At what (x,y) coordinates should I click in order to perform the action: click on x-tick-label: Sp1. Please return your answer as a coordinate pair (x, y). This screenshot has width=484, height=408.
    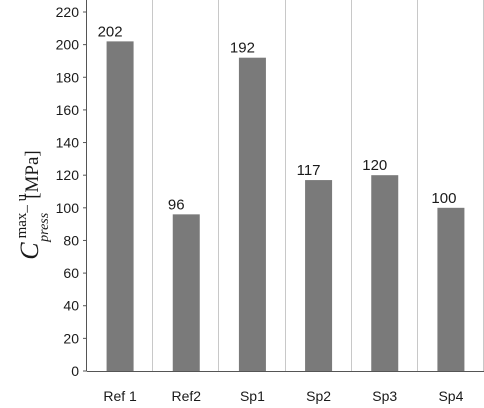
    Looking at the image, I should click on (252, 396).